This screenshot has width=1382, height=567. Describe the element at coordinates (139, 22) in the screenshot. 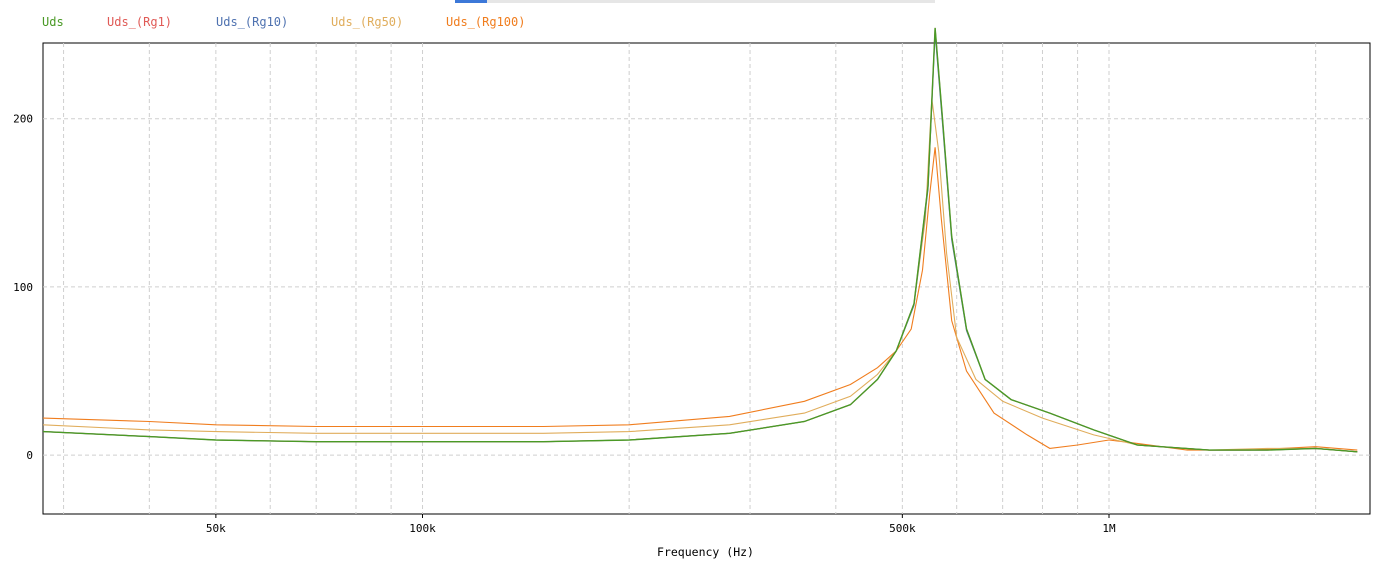

I see `legend-item-uds-rg1: Uds_(Rg1)` at that location.